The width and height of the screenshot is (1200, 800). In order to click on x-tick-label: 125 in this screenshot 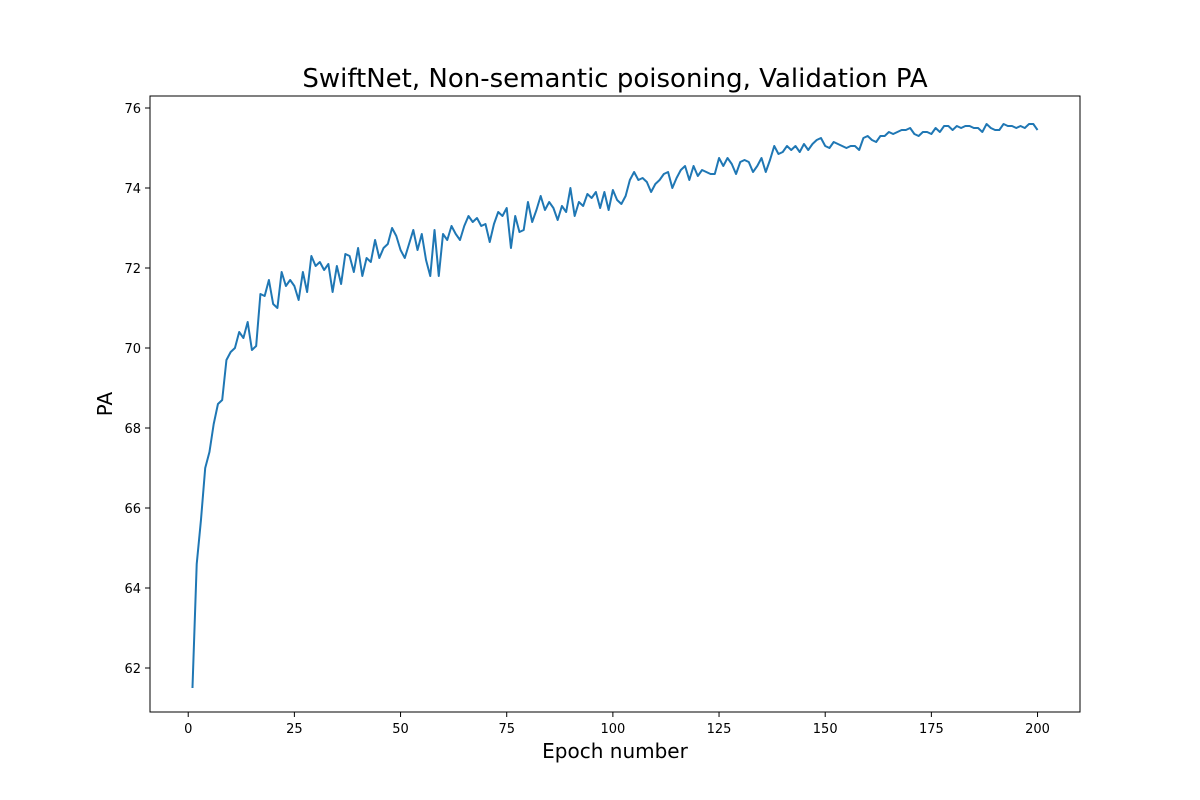, I will do `click(719, 729)`.